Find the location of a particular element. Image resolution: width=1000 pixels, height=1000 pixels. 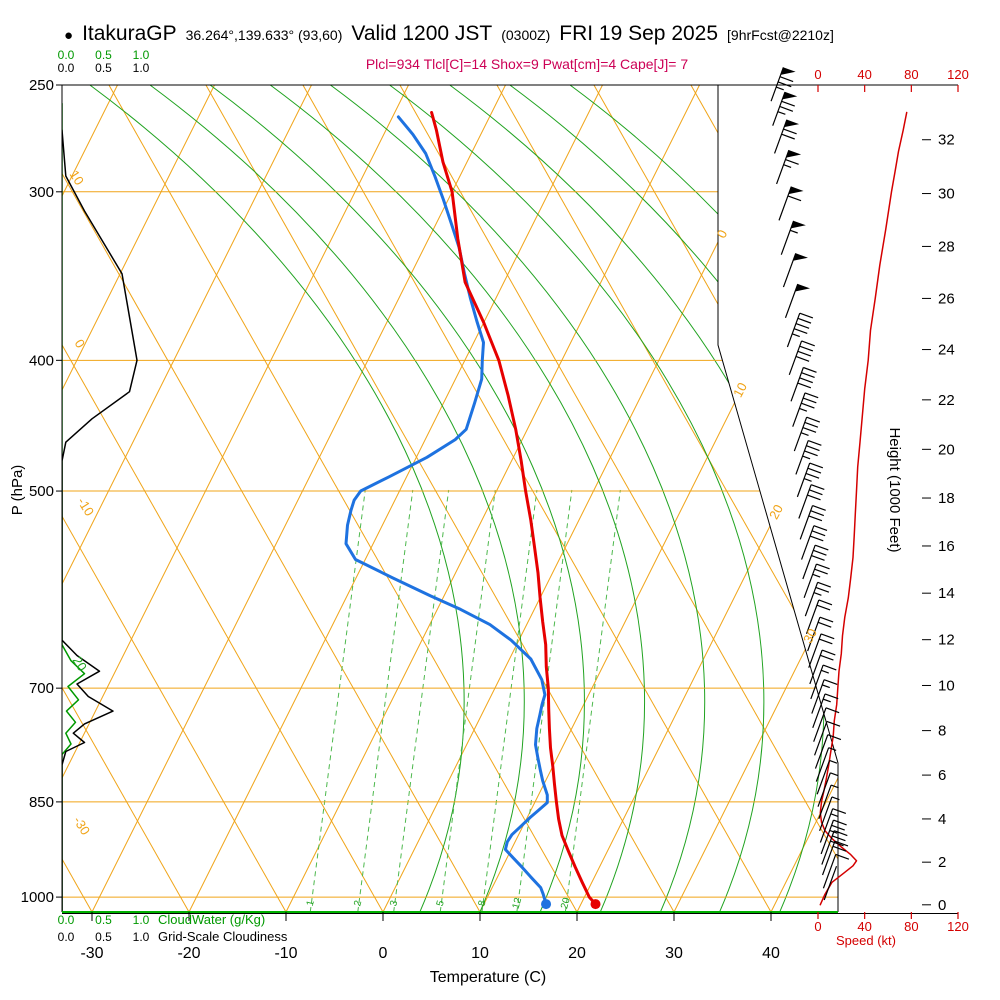

cloudwater-profile is located at coordinates (74, 507).